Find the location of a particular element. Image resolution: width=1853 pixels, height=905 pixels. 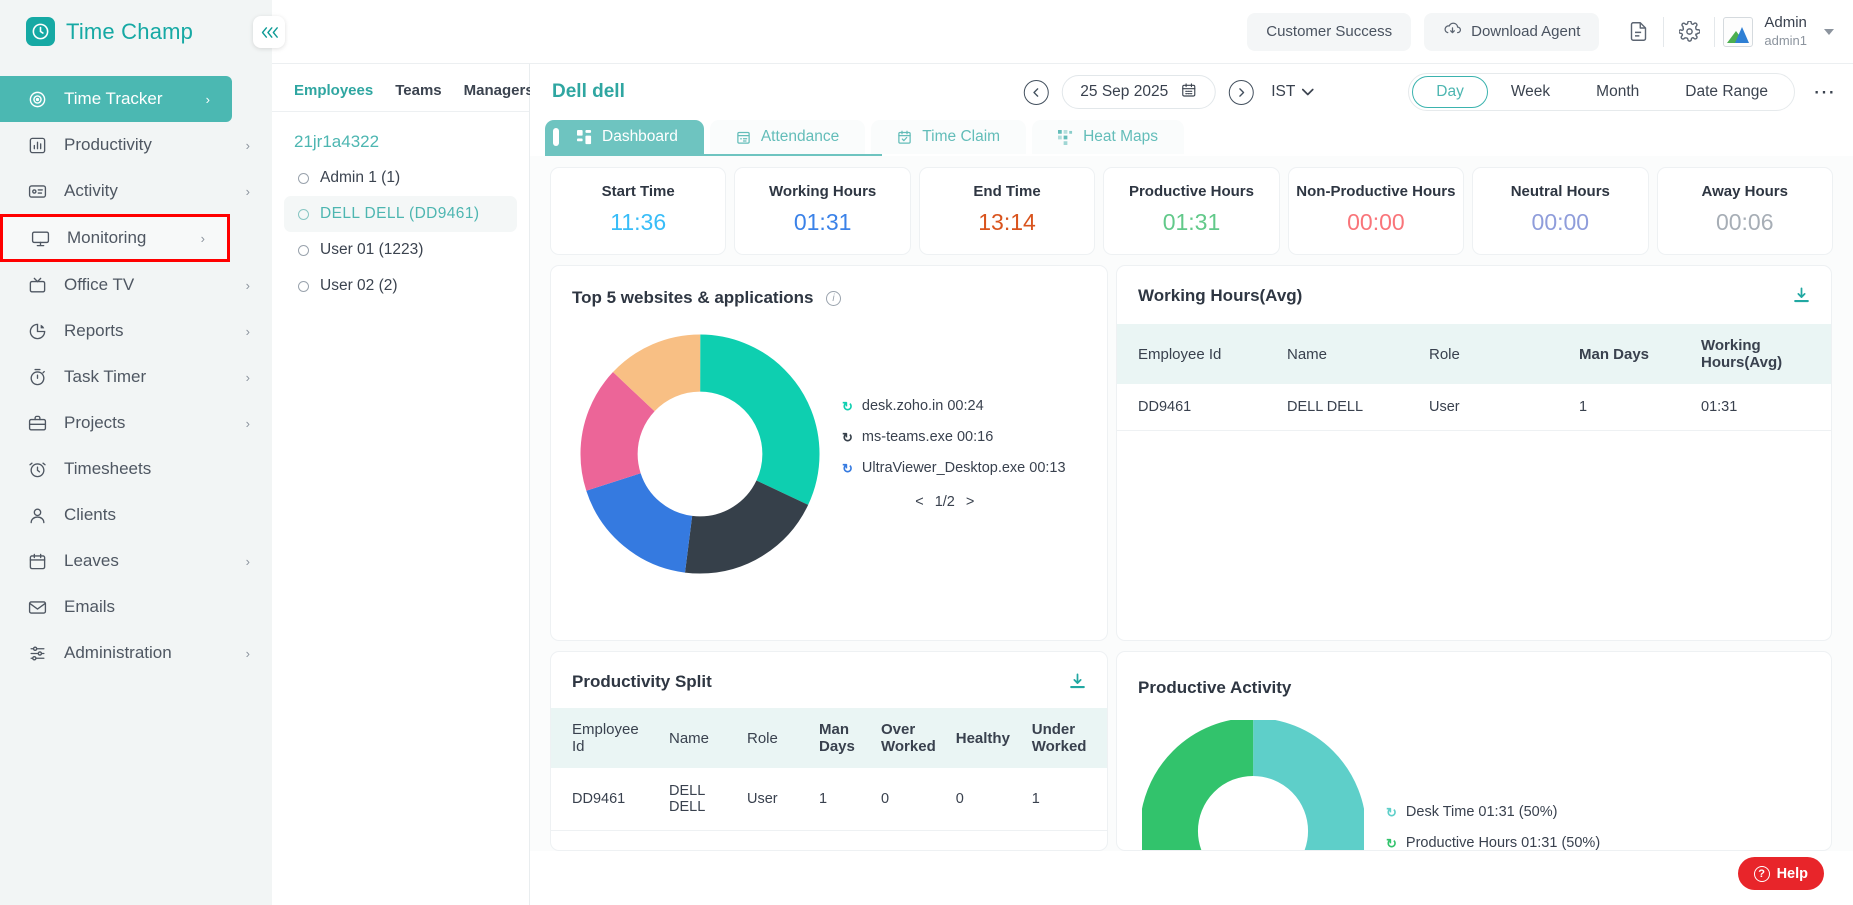

sidebar-item-task-timer: Task Timer › is located at coordinates (136, 377).